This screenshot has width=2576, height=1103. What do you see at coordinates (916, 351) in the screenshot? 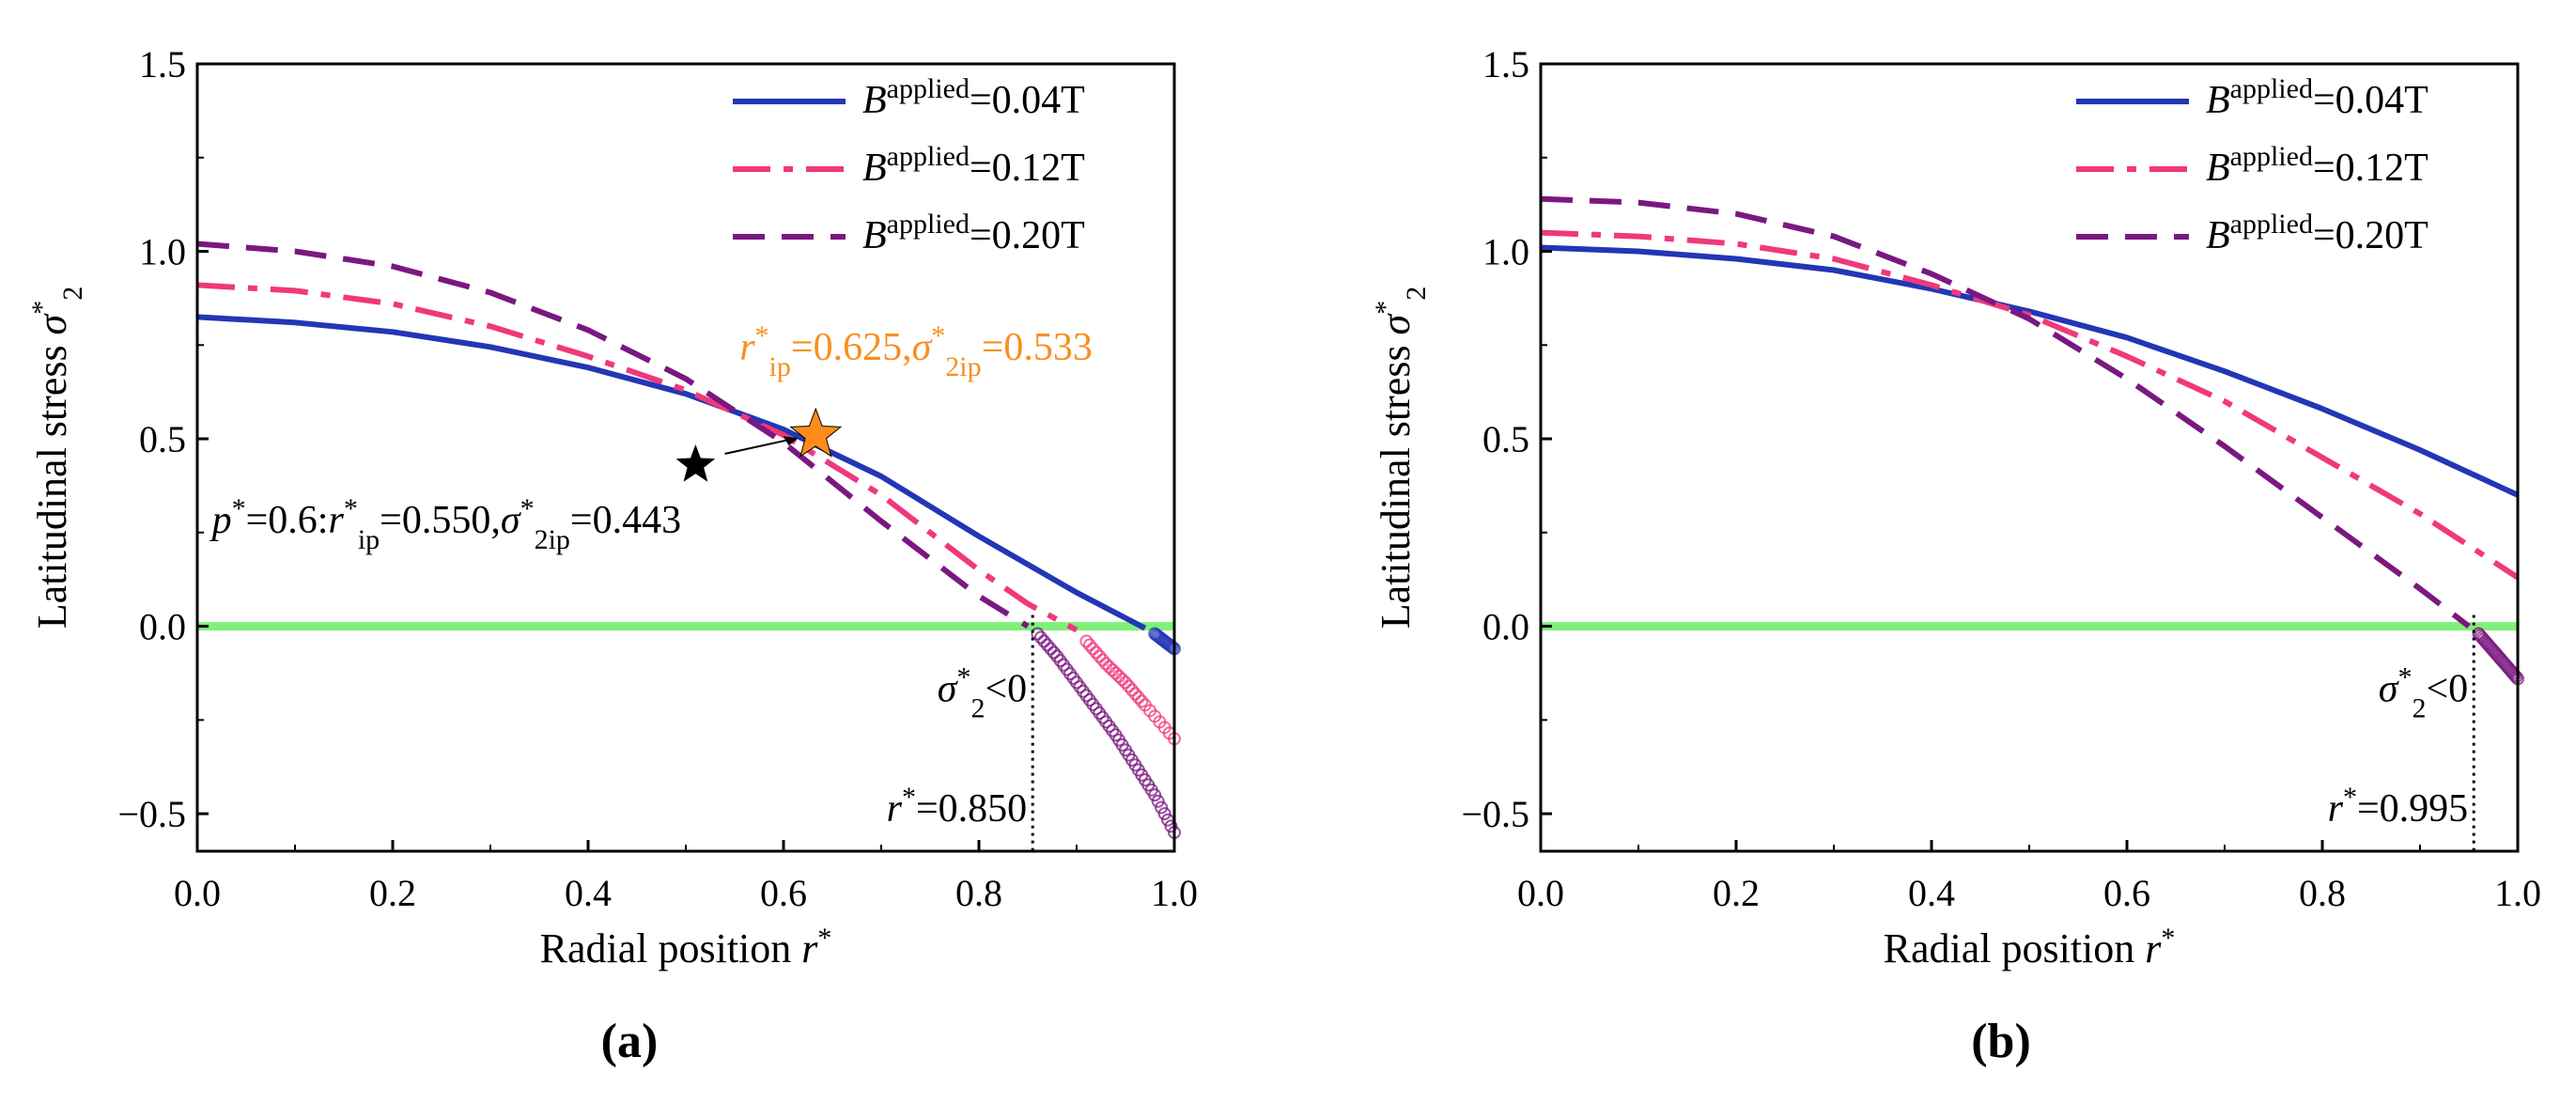
I see `annotation-inflection-orange: r*ip=0.625,σ*2ip=0.533` at bounding box center [916, 351].